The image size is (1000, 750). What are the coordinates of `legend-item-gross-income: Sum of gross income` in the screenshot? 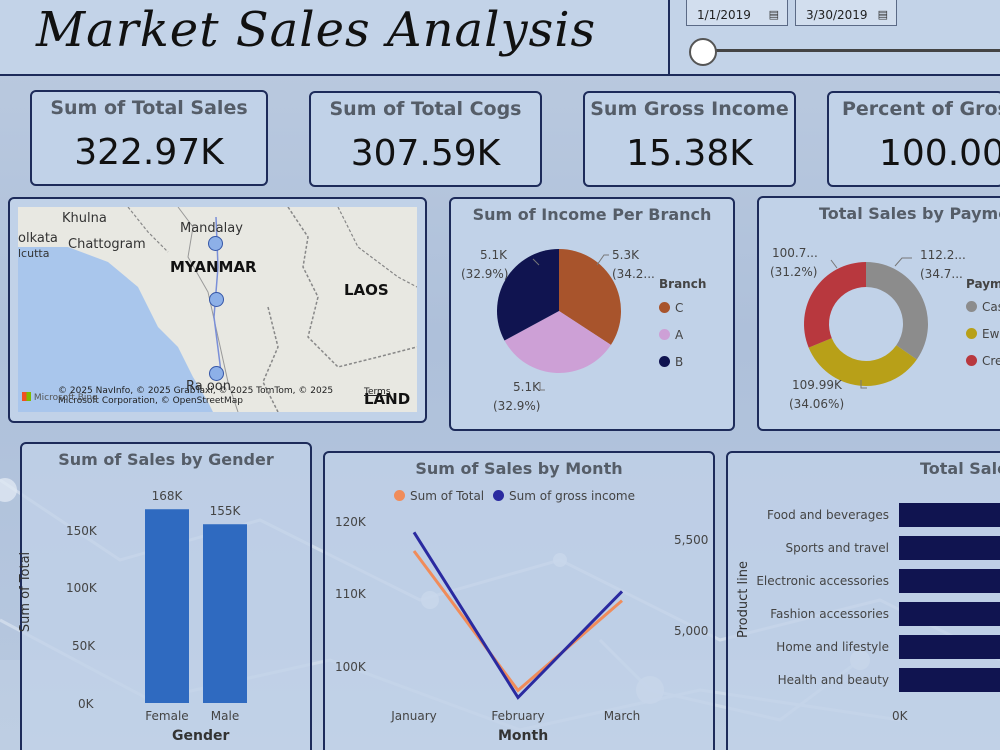 It's located at (564, 496).